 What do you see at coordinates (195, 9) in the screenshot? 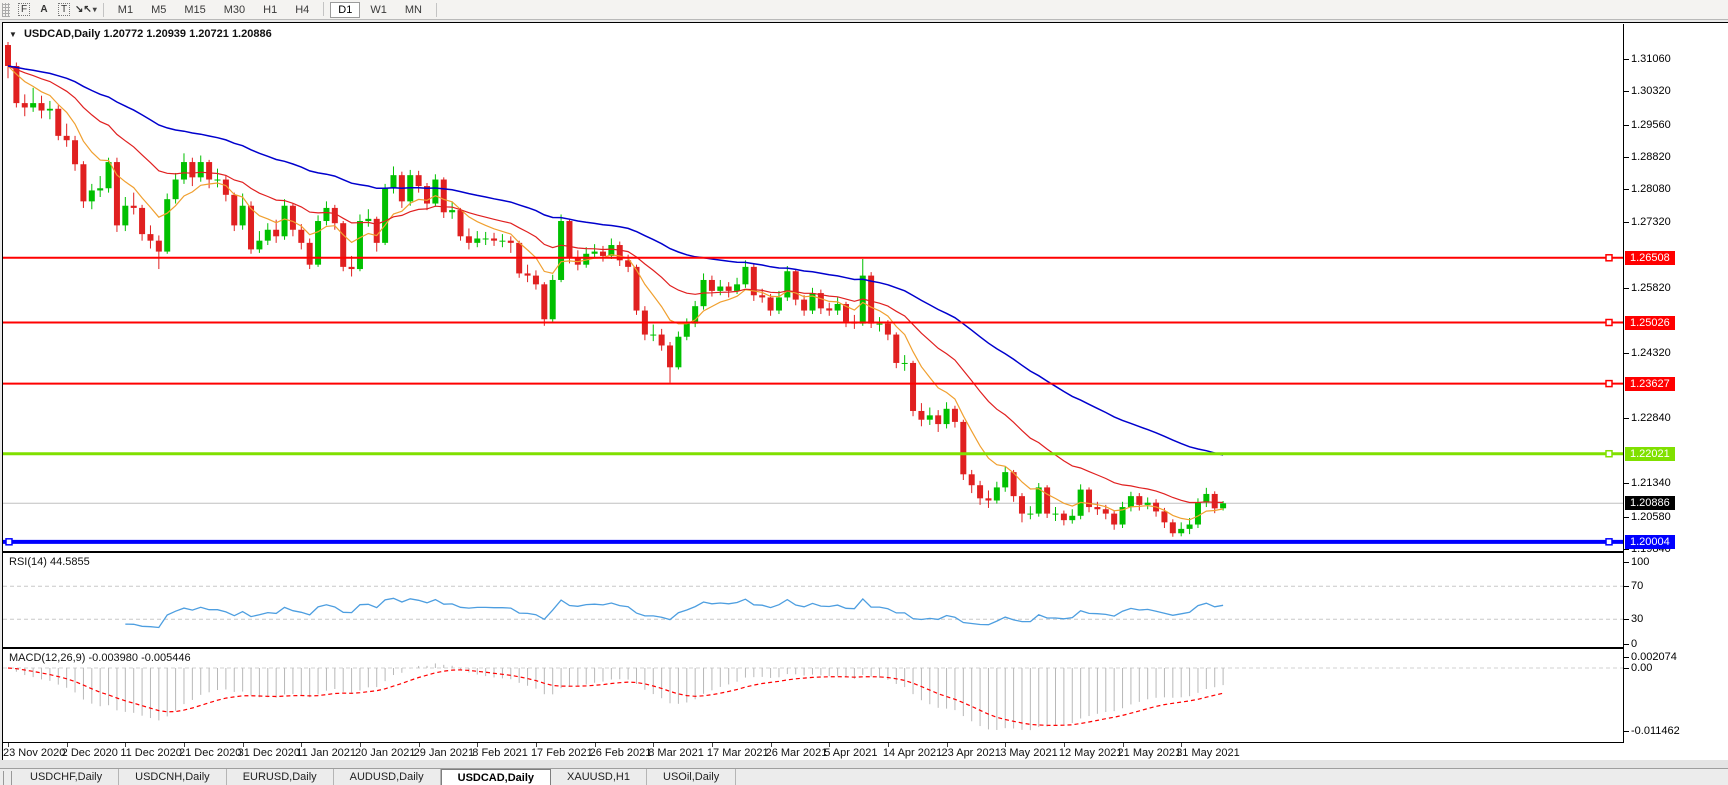
I see `timeframe-button-m15: M15` at bounding box center [195, 9].